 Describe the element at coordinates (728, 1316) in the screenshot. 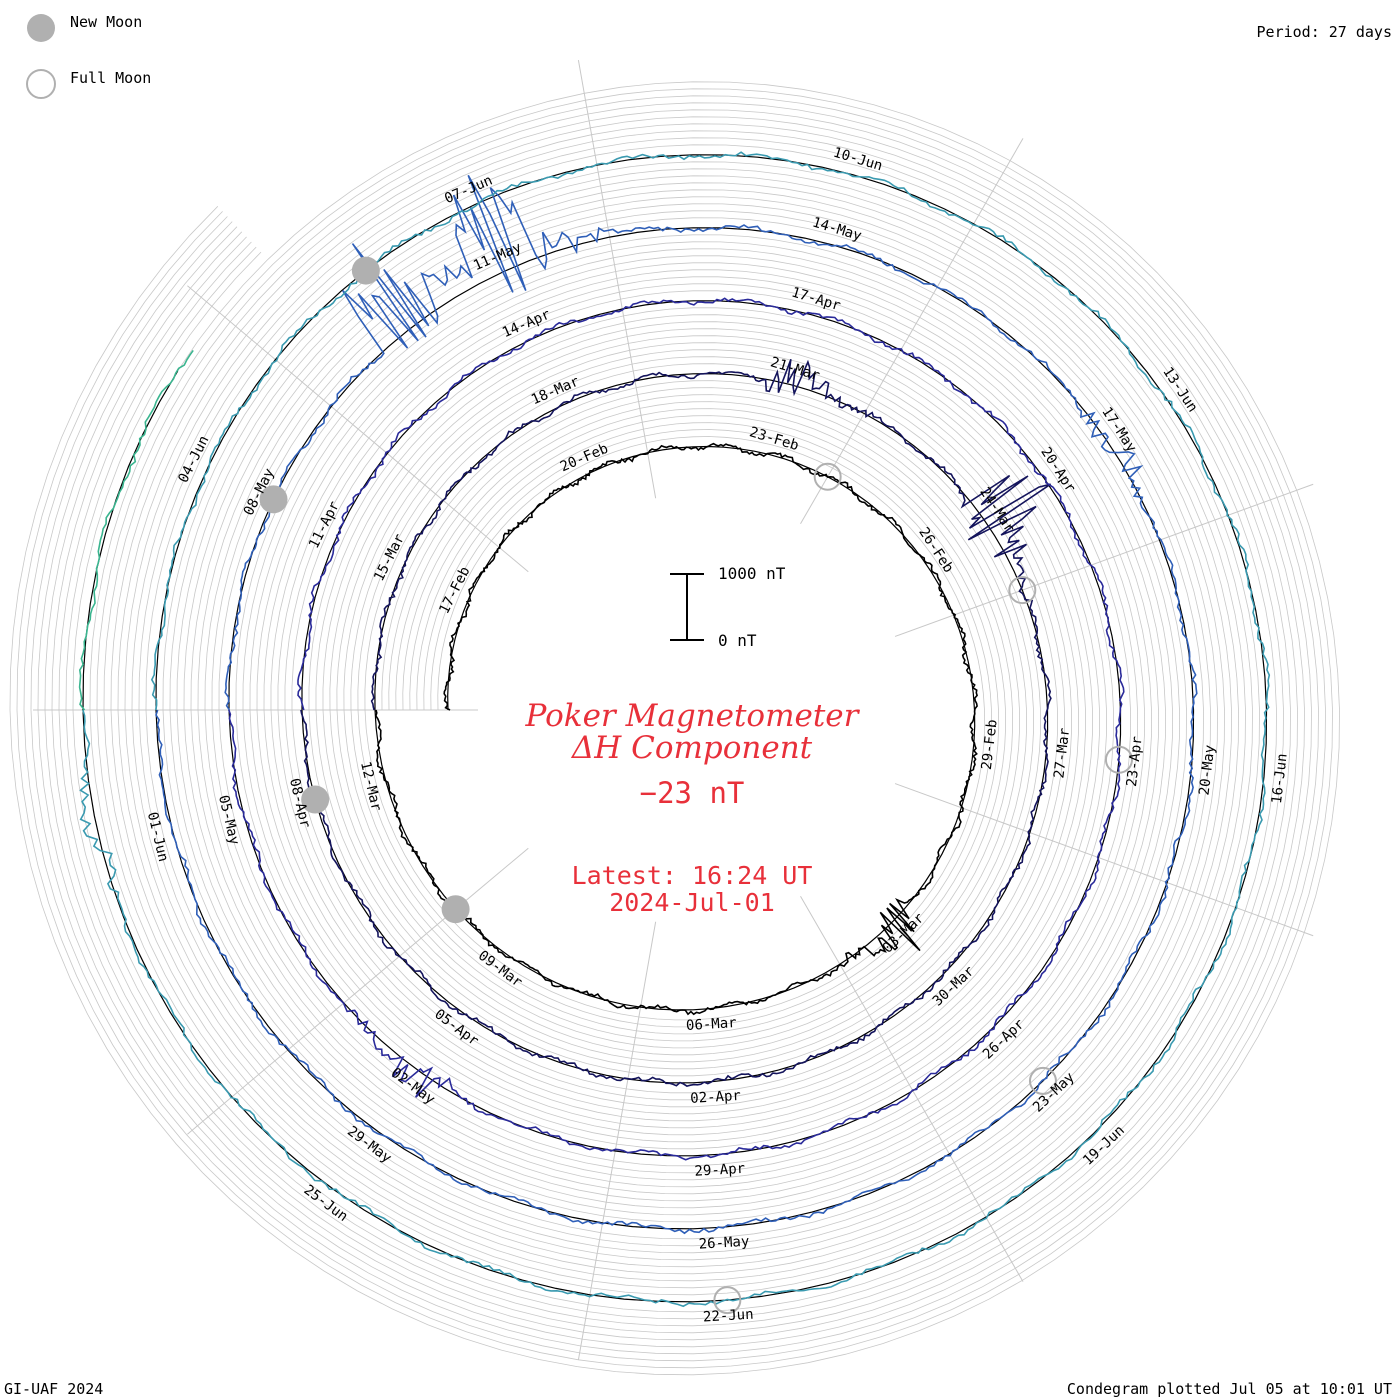

I see `date-label: 22-Jun` at that location.